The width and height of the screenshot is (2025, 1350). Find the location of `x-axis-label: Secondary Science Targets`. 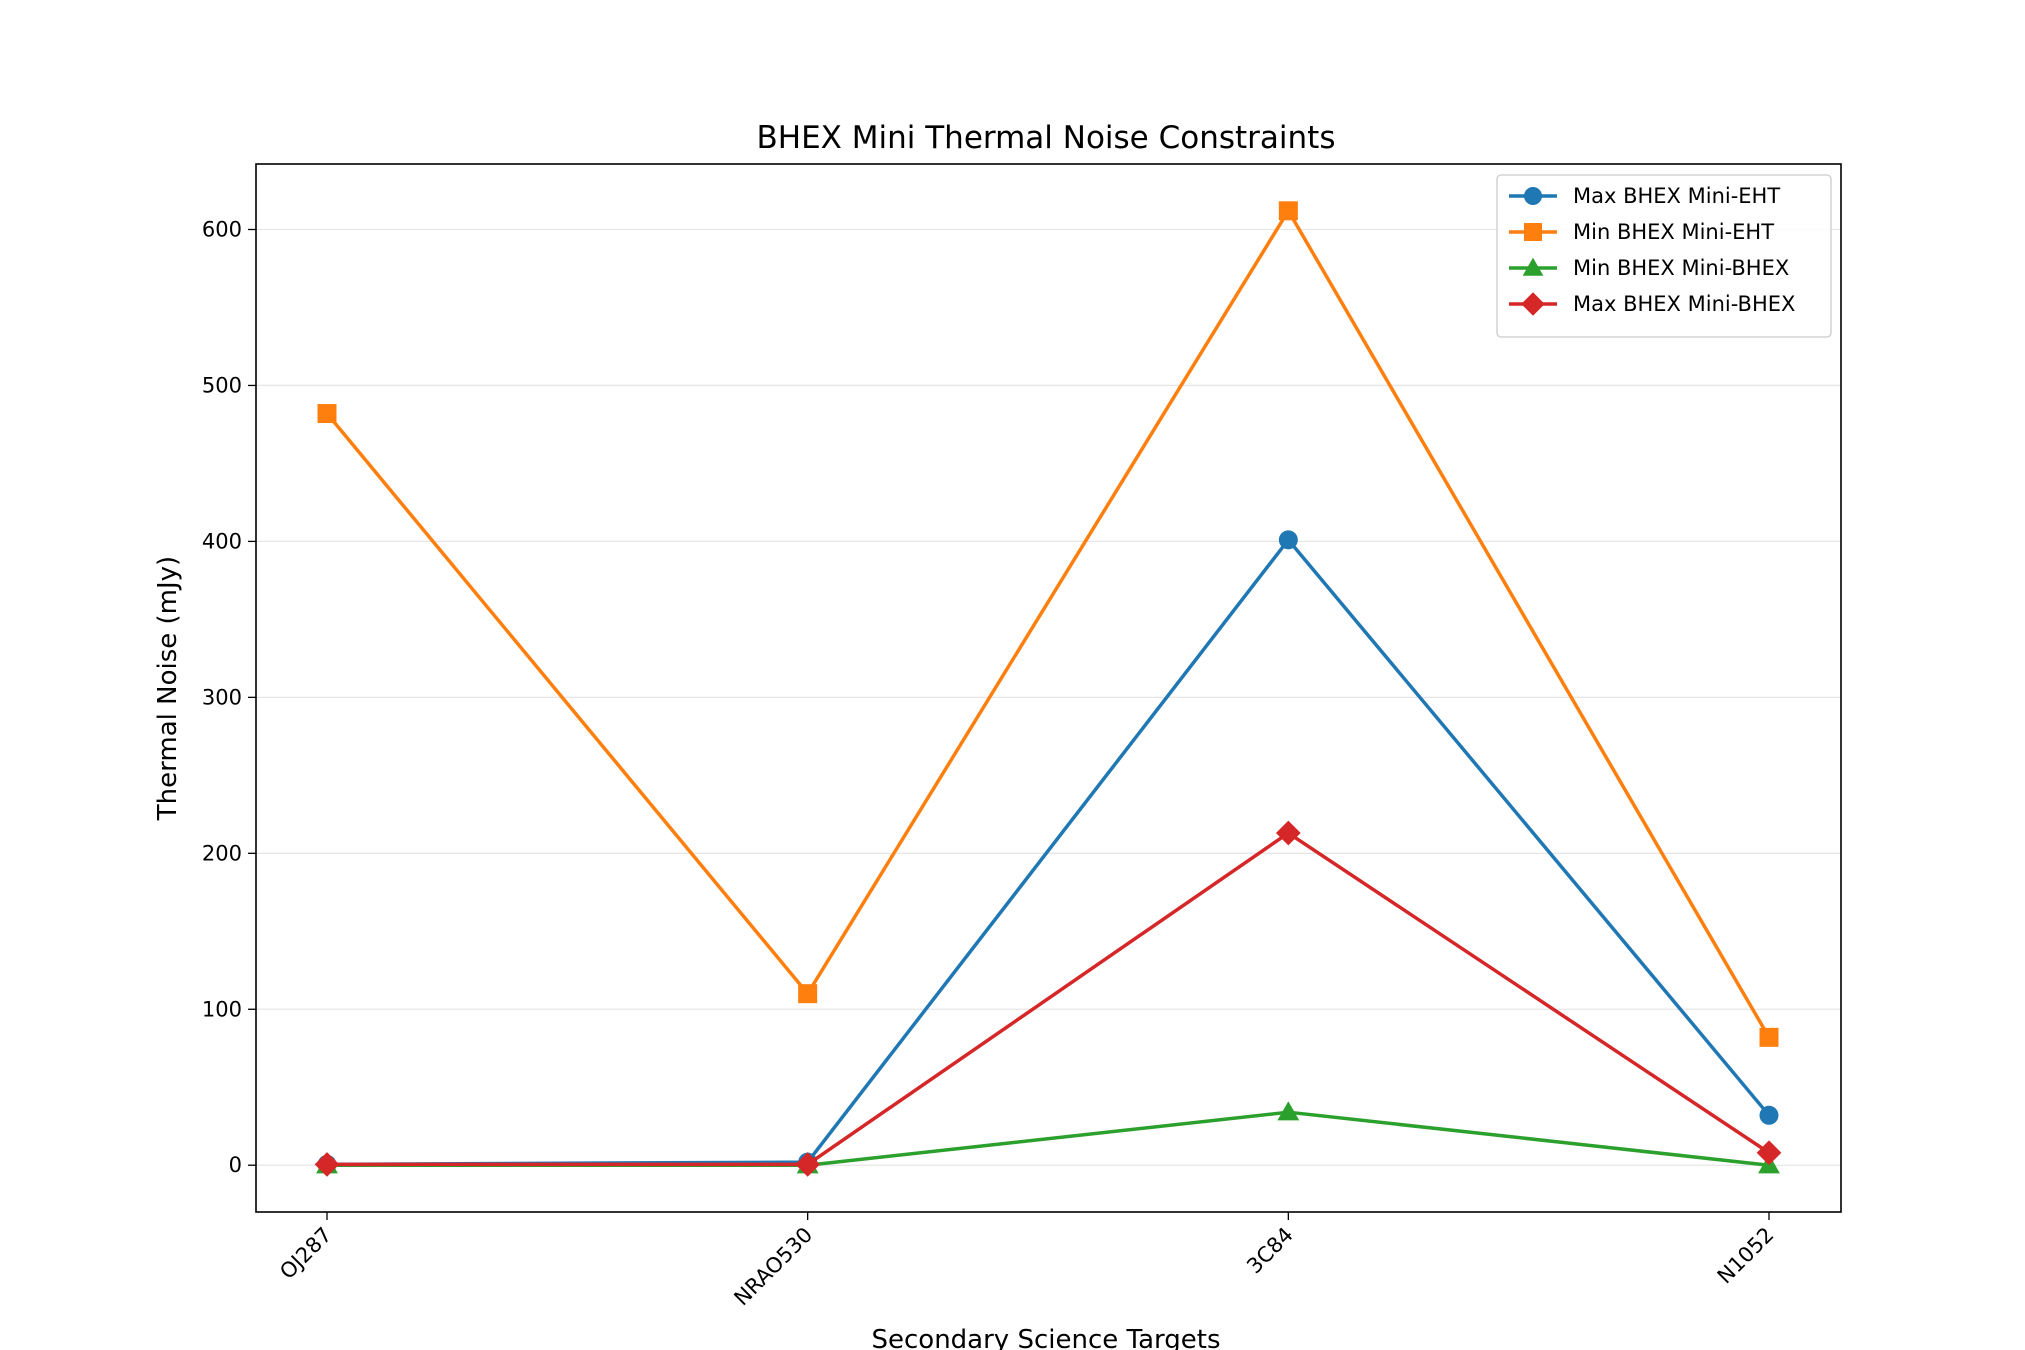

x-axis-label: Secondary Science Targets is located at coordinates (1046, 1337).